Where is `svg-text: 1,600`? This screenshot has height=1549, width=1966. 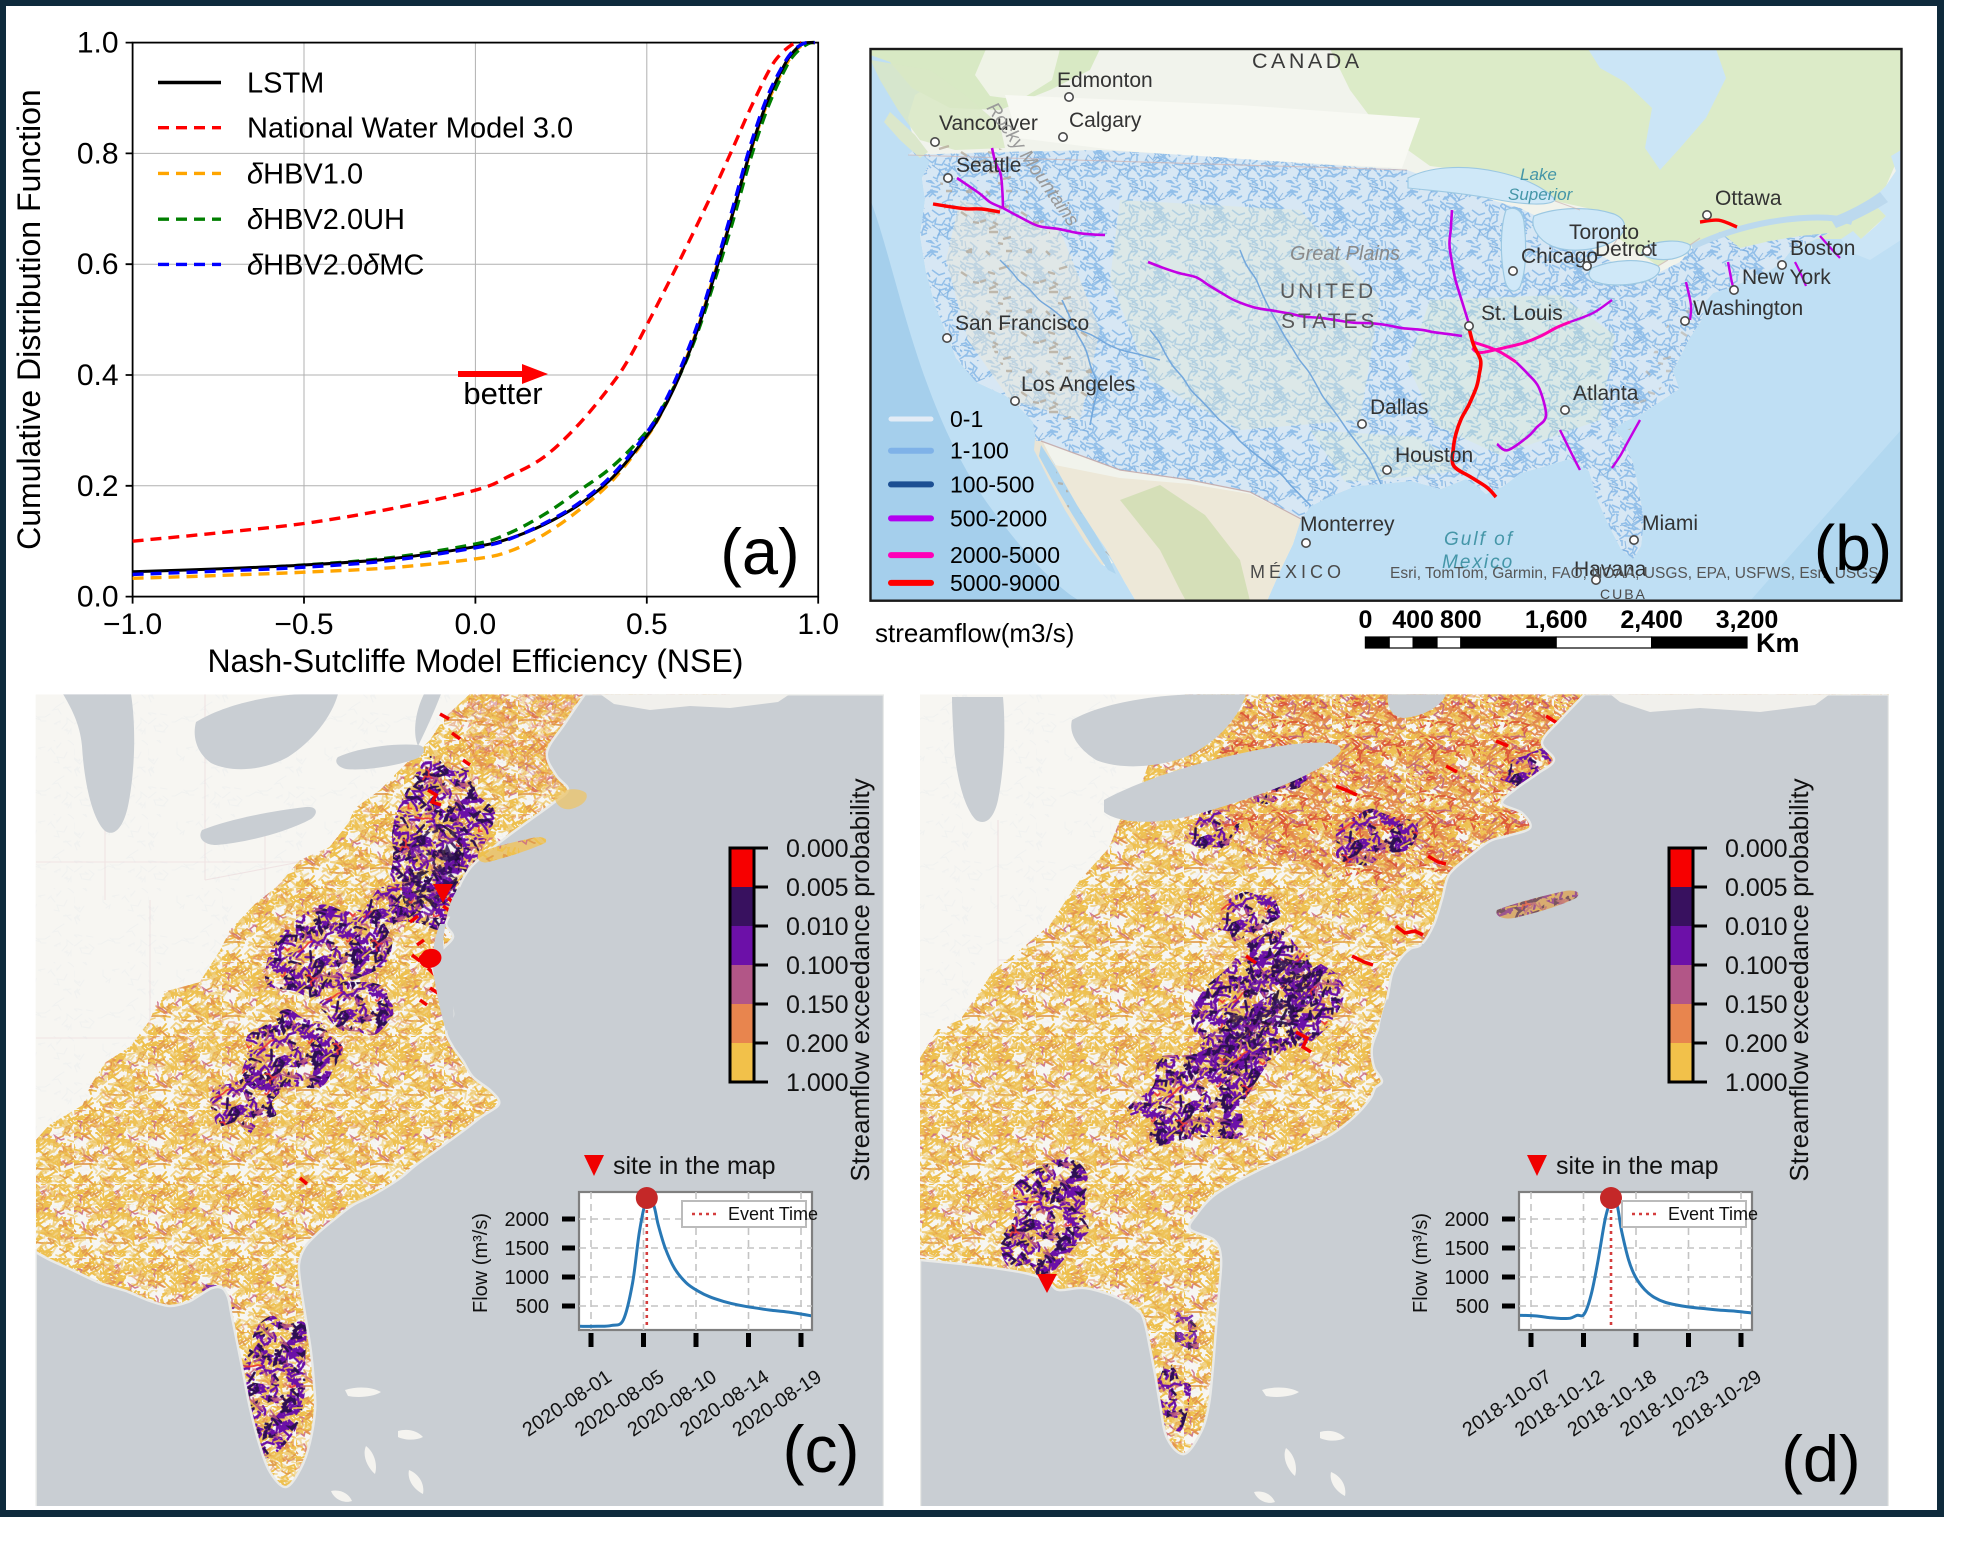 svg-text: 1,600 is located at coordinates (1556, 620).